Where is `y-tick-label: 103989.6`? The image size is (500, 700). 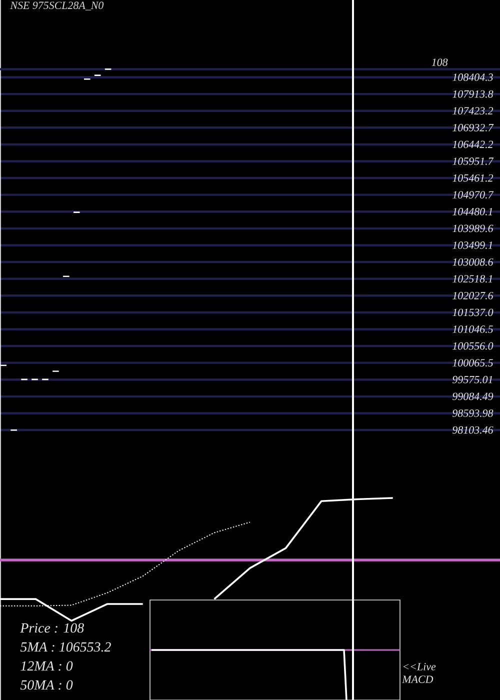
y-tick-label: 103989.6 is located at coordinates (473, 228).